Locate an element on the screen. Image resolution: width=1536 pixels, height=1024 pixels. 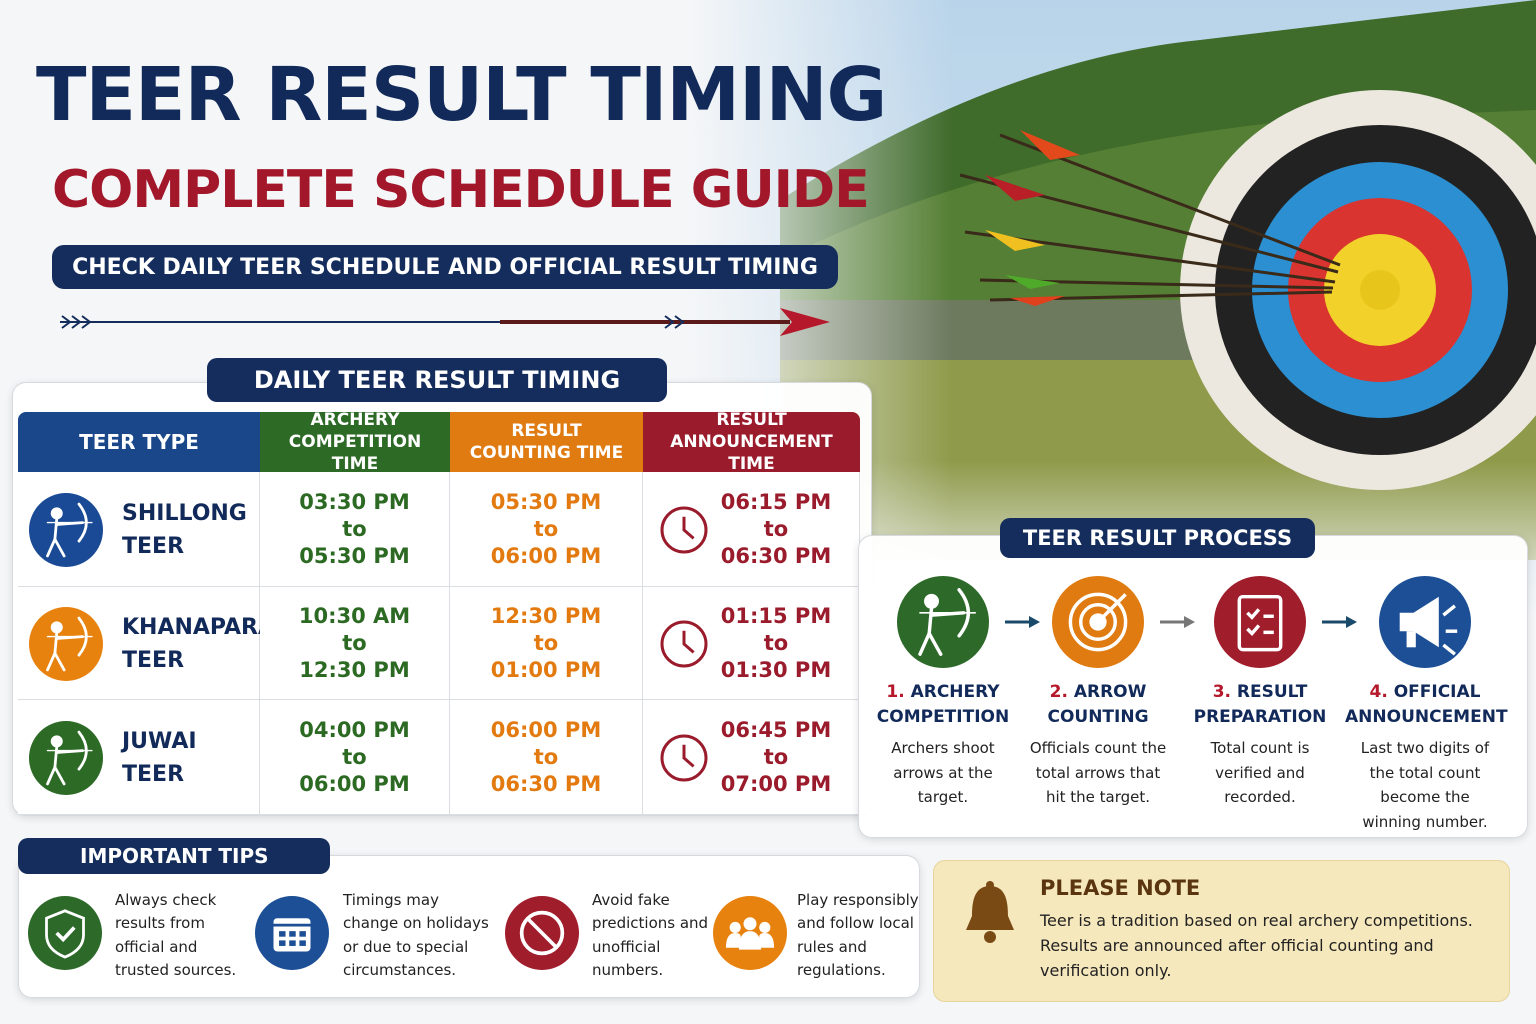
time: 07:00 PM is located at coordinates (776, 783).